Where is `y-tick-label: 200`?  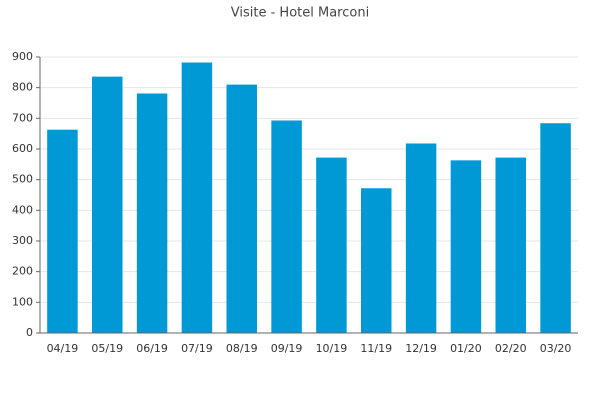 y-tick-label: 200 is located at coordinates (22, 271).